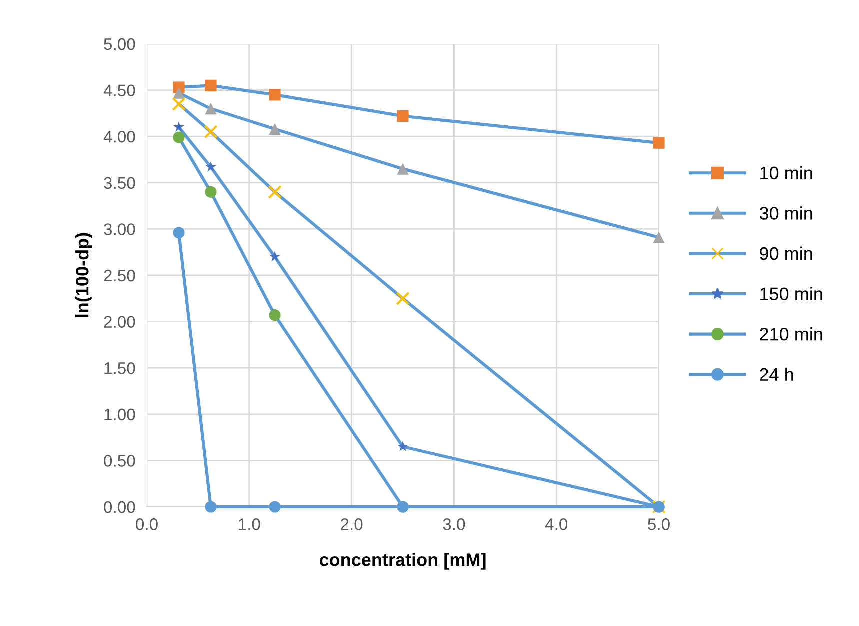  I want to click on legend-label: 10 min, so click(786, 173).